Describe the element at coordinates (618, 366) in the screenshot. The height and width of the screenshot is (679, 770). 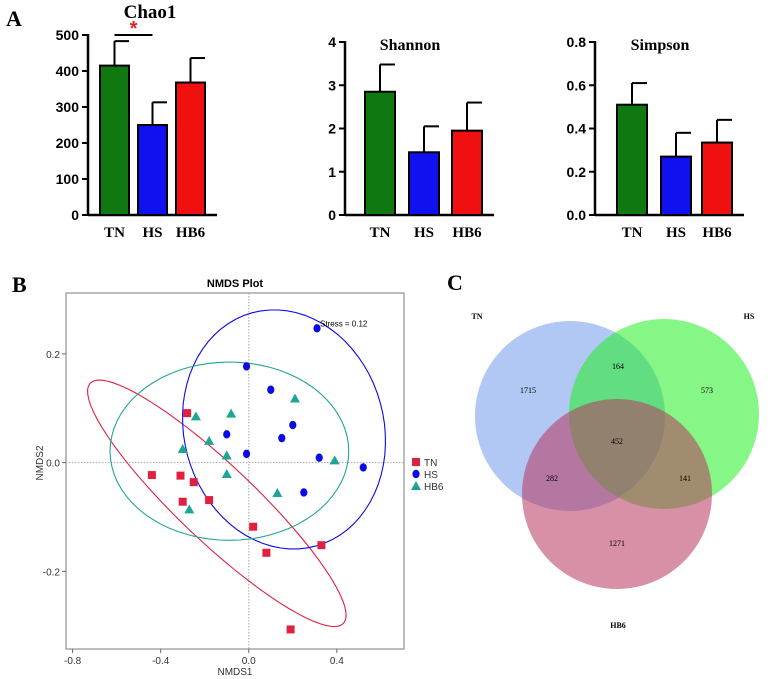
I see `venn-count-tn-hs: 164` at that location.